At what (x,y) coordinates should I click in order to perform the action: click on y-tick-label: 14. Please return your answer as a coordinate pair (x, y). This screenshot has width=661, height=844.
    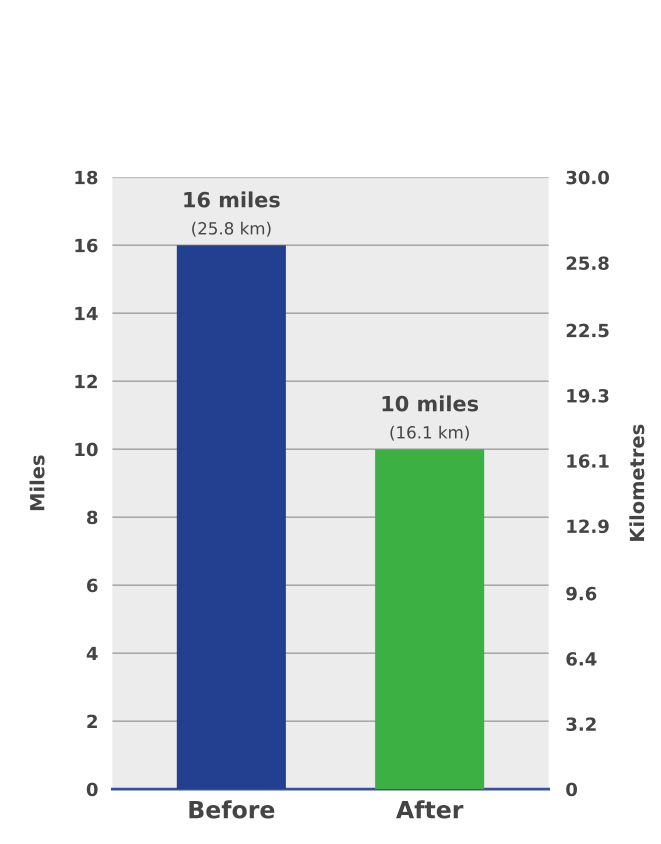
    Looking at the image, I should click on (86, 313).